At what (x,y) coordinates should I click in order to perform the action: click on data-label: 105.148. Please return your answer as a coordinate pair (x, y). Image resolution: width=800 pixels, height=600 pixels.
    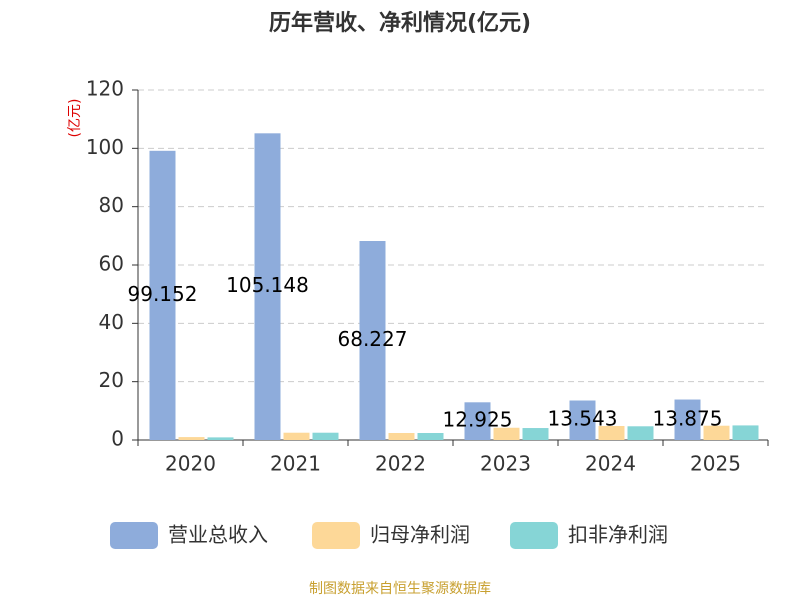
    Looking at the image, I should click on (267, 285).